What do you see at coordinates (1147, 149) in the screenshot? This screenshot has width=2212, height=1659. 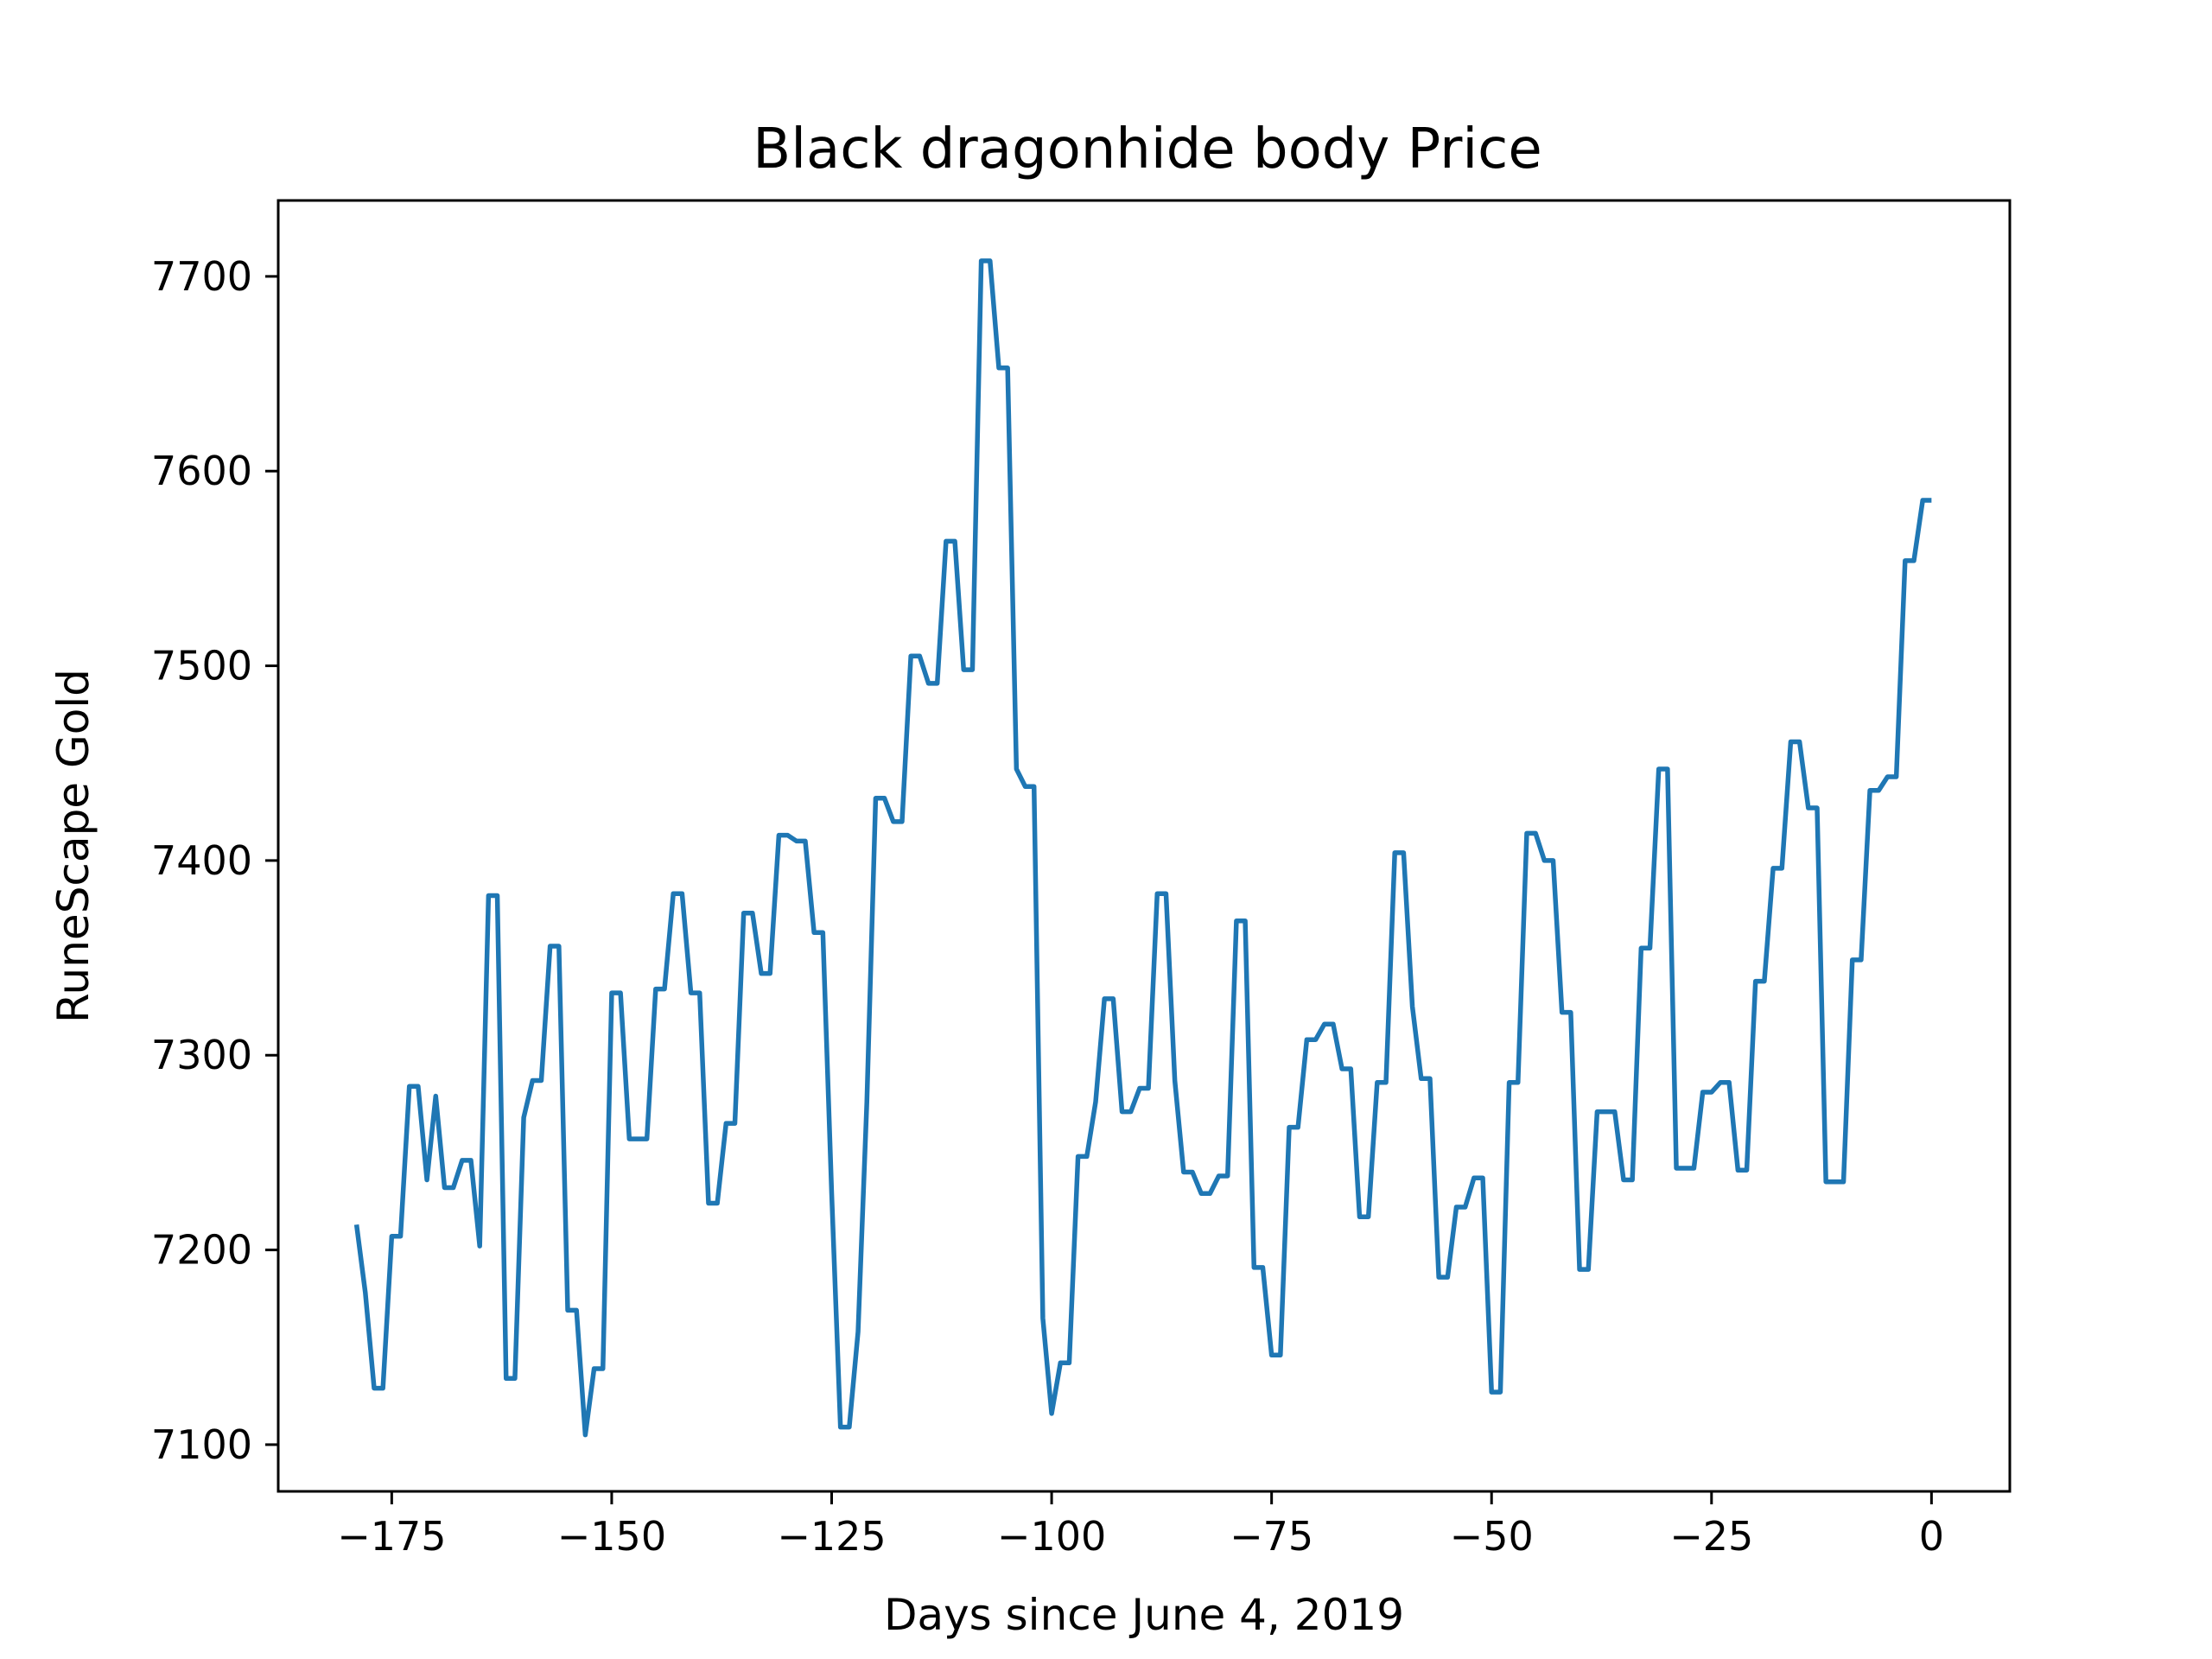 I see `chart-title: Black dragonhide body Price` at bounding box center [1147, 149].